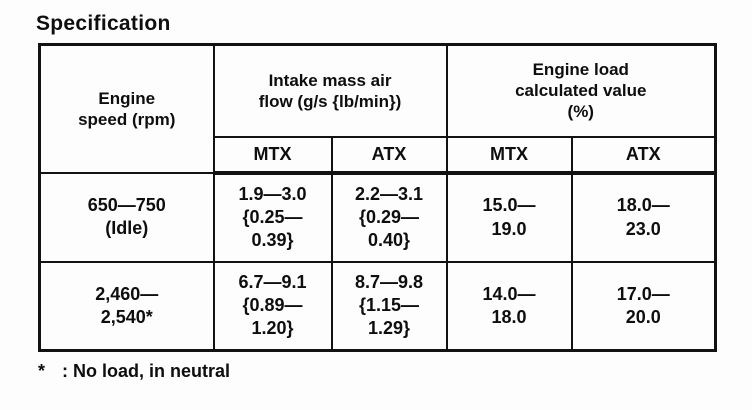 The image size is (752, 410). What do you see at coordinates (103, 23) in the screenshot?
I see `page-title: Specification` at bounding box center [103, 23].